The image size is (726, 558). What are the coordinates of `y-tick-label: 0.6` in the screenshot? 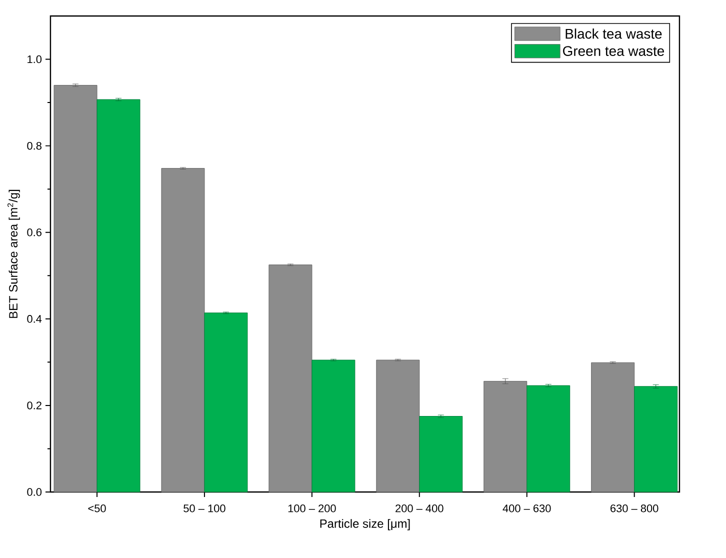 It's located at (34, 232).